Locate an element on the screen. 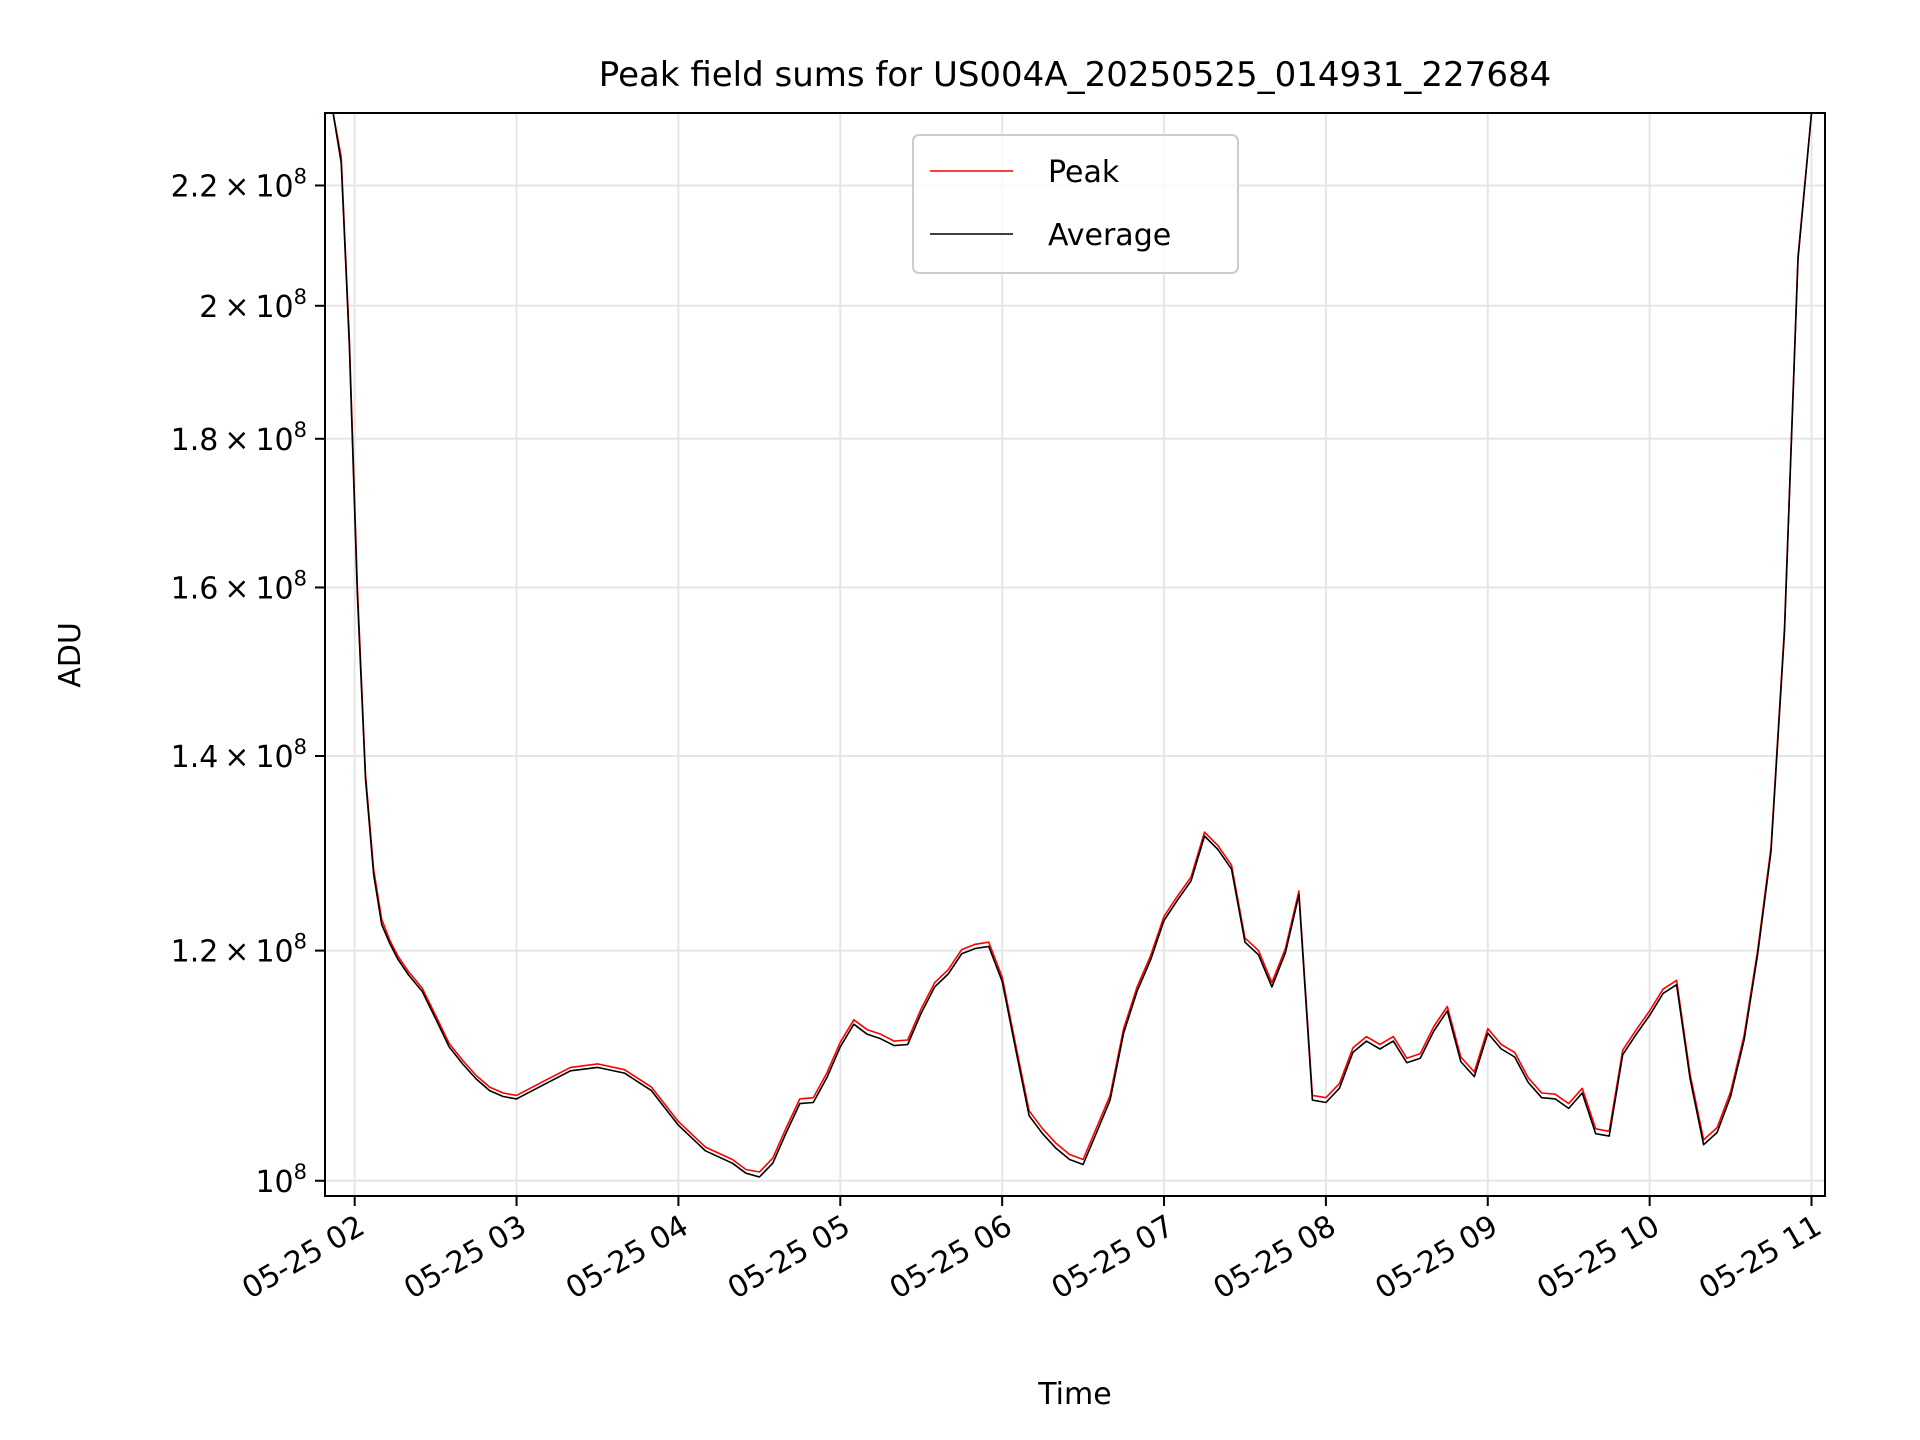 This screenshot has width=1920, height=1440. legend-box is located at coordinates (1075, 204).